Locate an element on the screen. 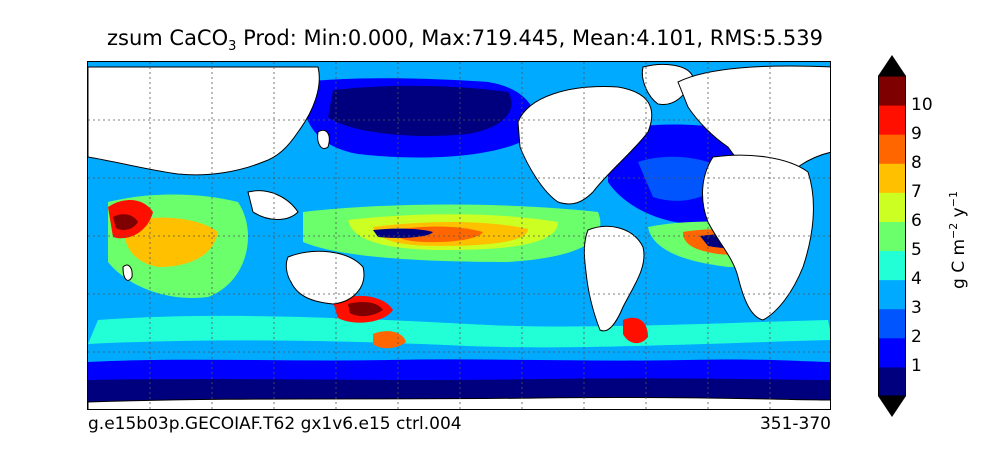 Image resolution: width=1005 pixels, height=466 pixels. colorbar-tick-label: 1 is located at coordinates (916, 366).